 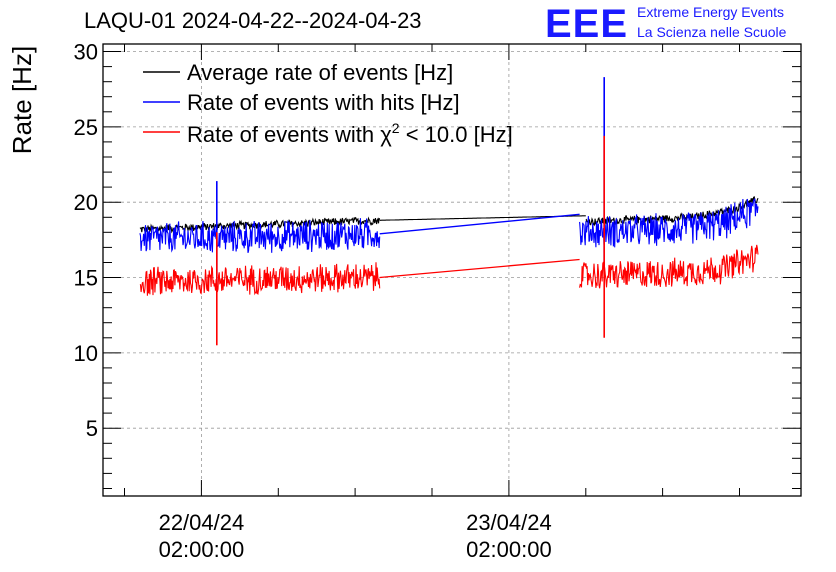 I want to click on legend-label-hits: Rate of events with hits [Hz], so click(x=323, y=102).